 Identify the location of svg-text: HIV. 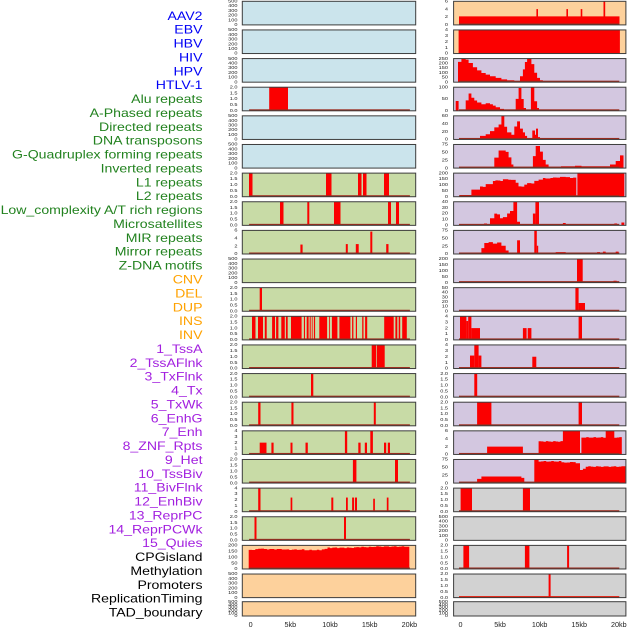
(191, 58).